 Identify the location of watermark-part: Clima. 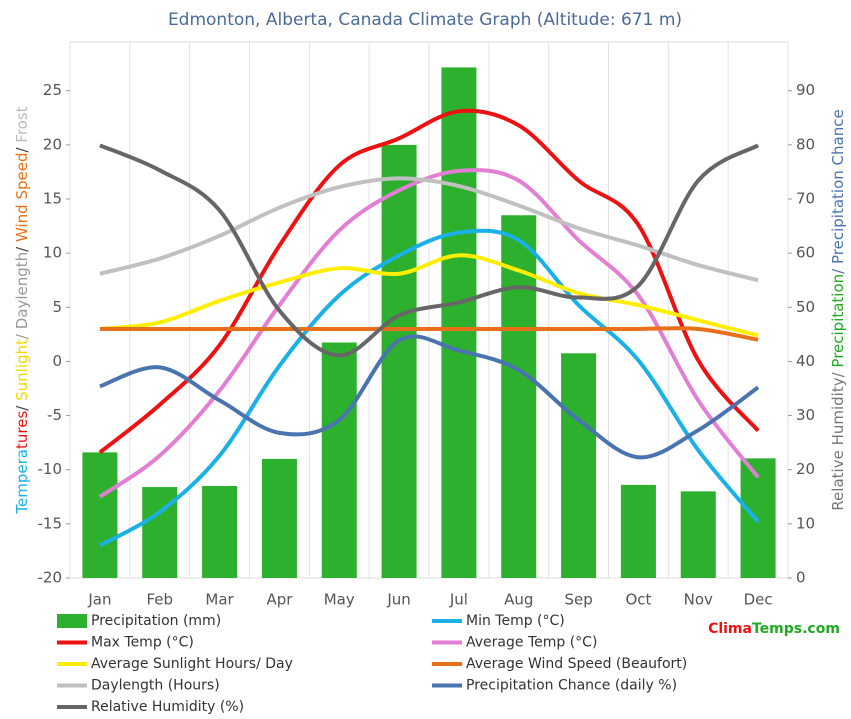
(730, 629).